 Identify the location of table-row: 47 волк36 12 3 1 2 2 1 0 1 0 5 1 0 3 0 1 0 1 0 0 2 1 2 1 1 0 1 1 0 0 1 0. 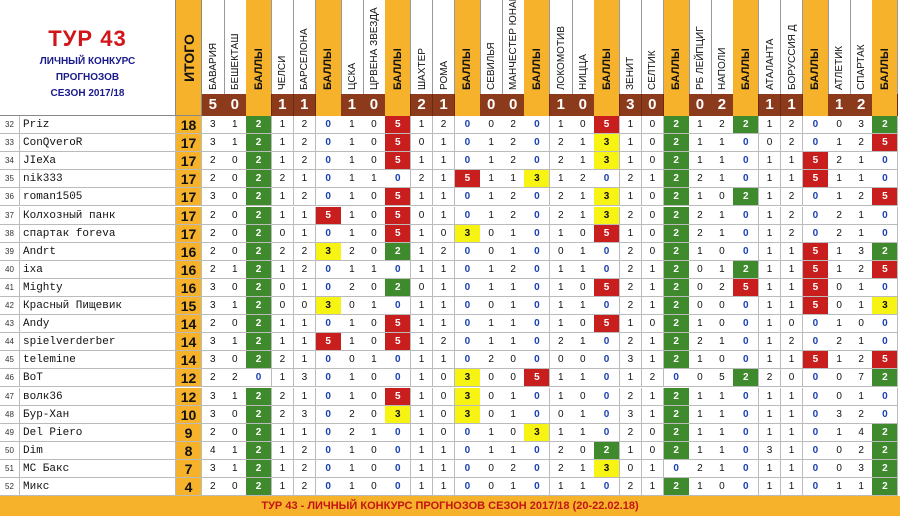
(450, 396).